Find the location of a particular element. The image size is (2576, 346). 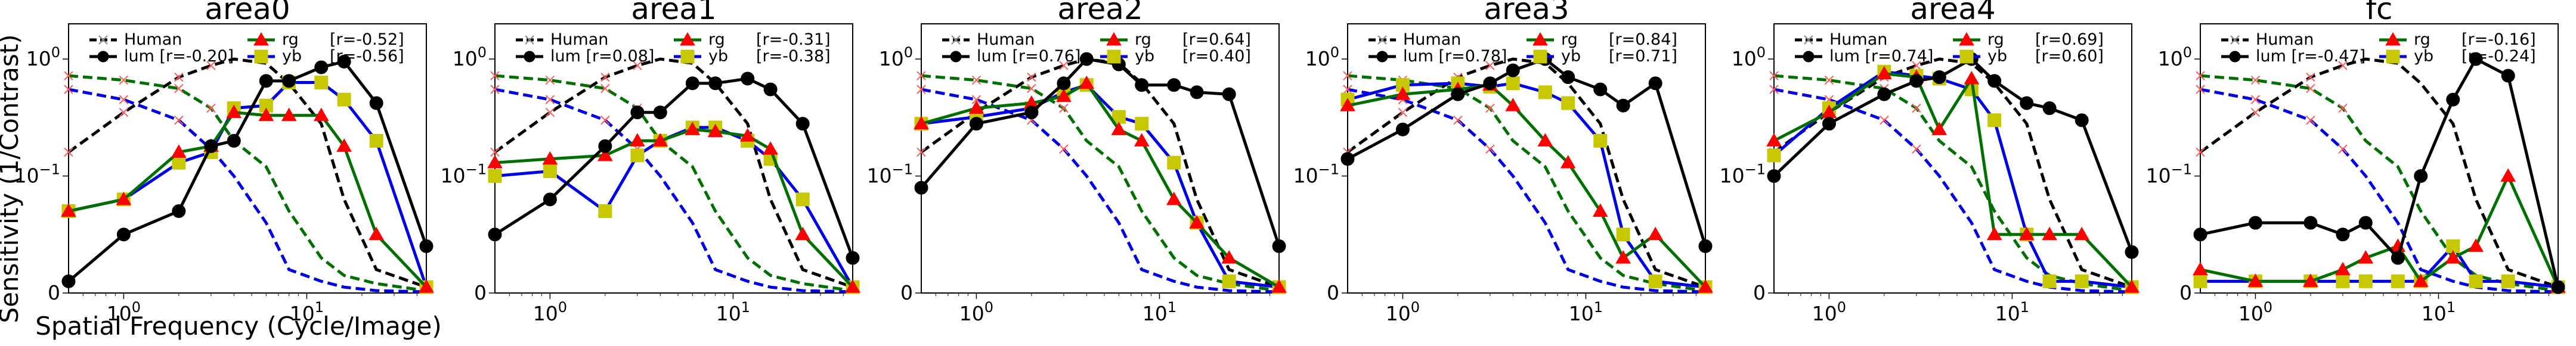

y-tick-label: 0 is located at coordinates (2185, 293).